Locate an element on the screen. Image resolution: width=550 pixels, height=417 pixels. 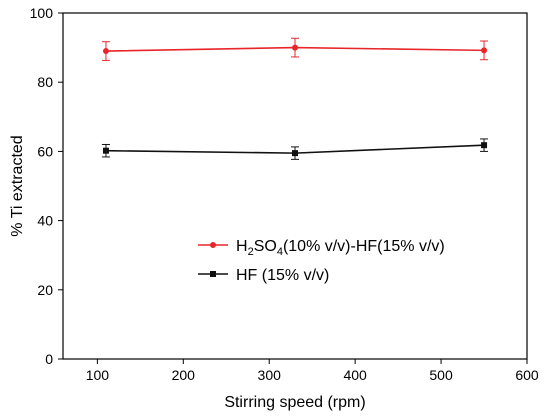
x-tick-label: 500 is located at coordinates (441, 375).